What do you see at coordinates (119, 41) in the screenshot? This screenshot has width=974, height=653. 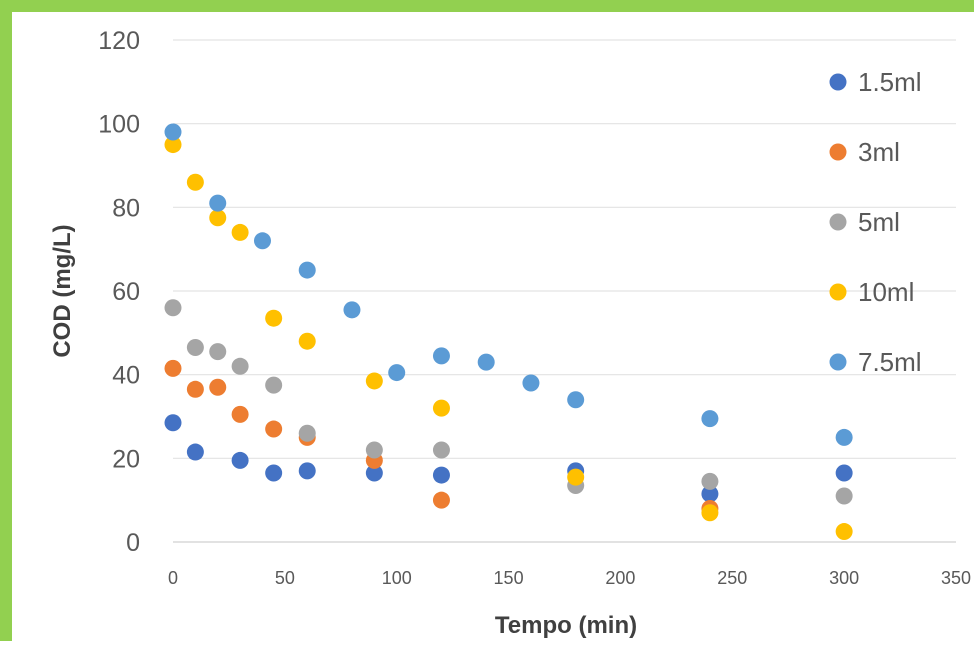 I see `y-tick-label: 120` at bounding box center [119, 41].